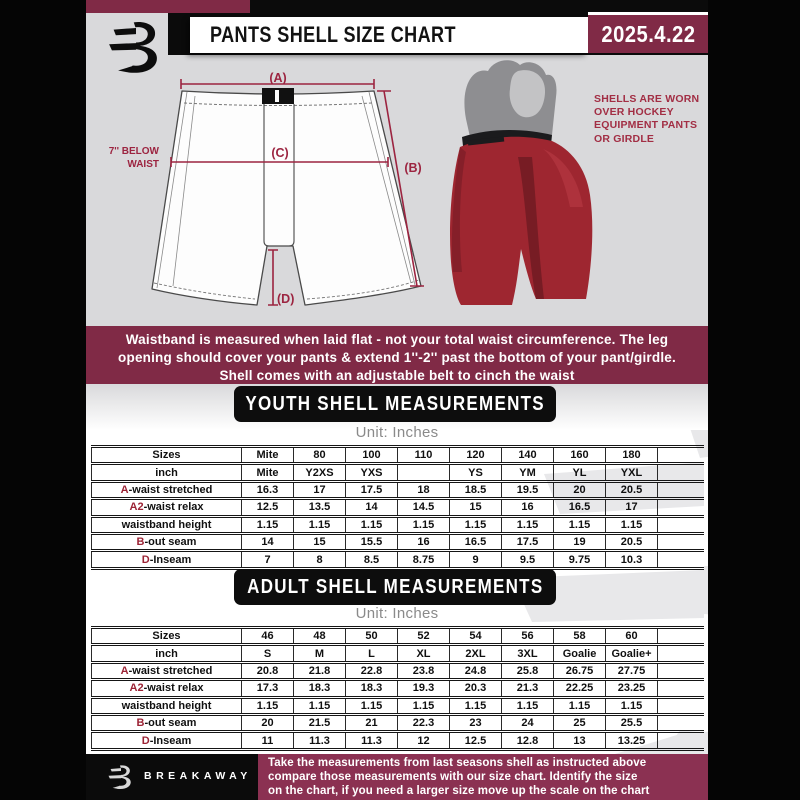  Describe the element at coordinates (136, 688) in the screenshot. I see `row-label-letter: A2` at that location.